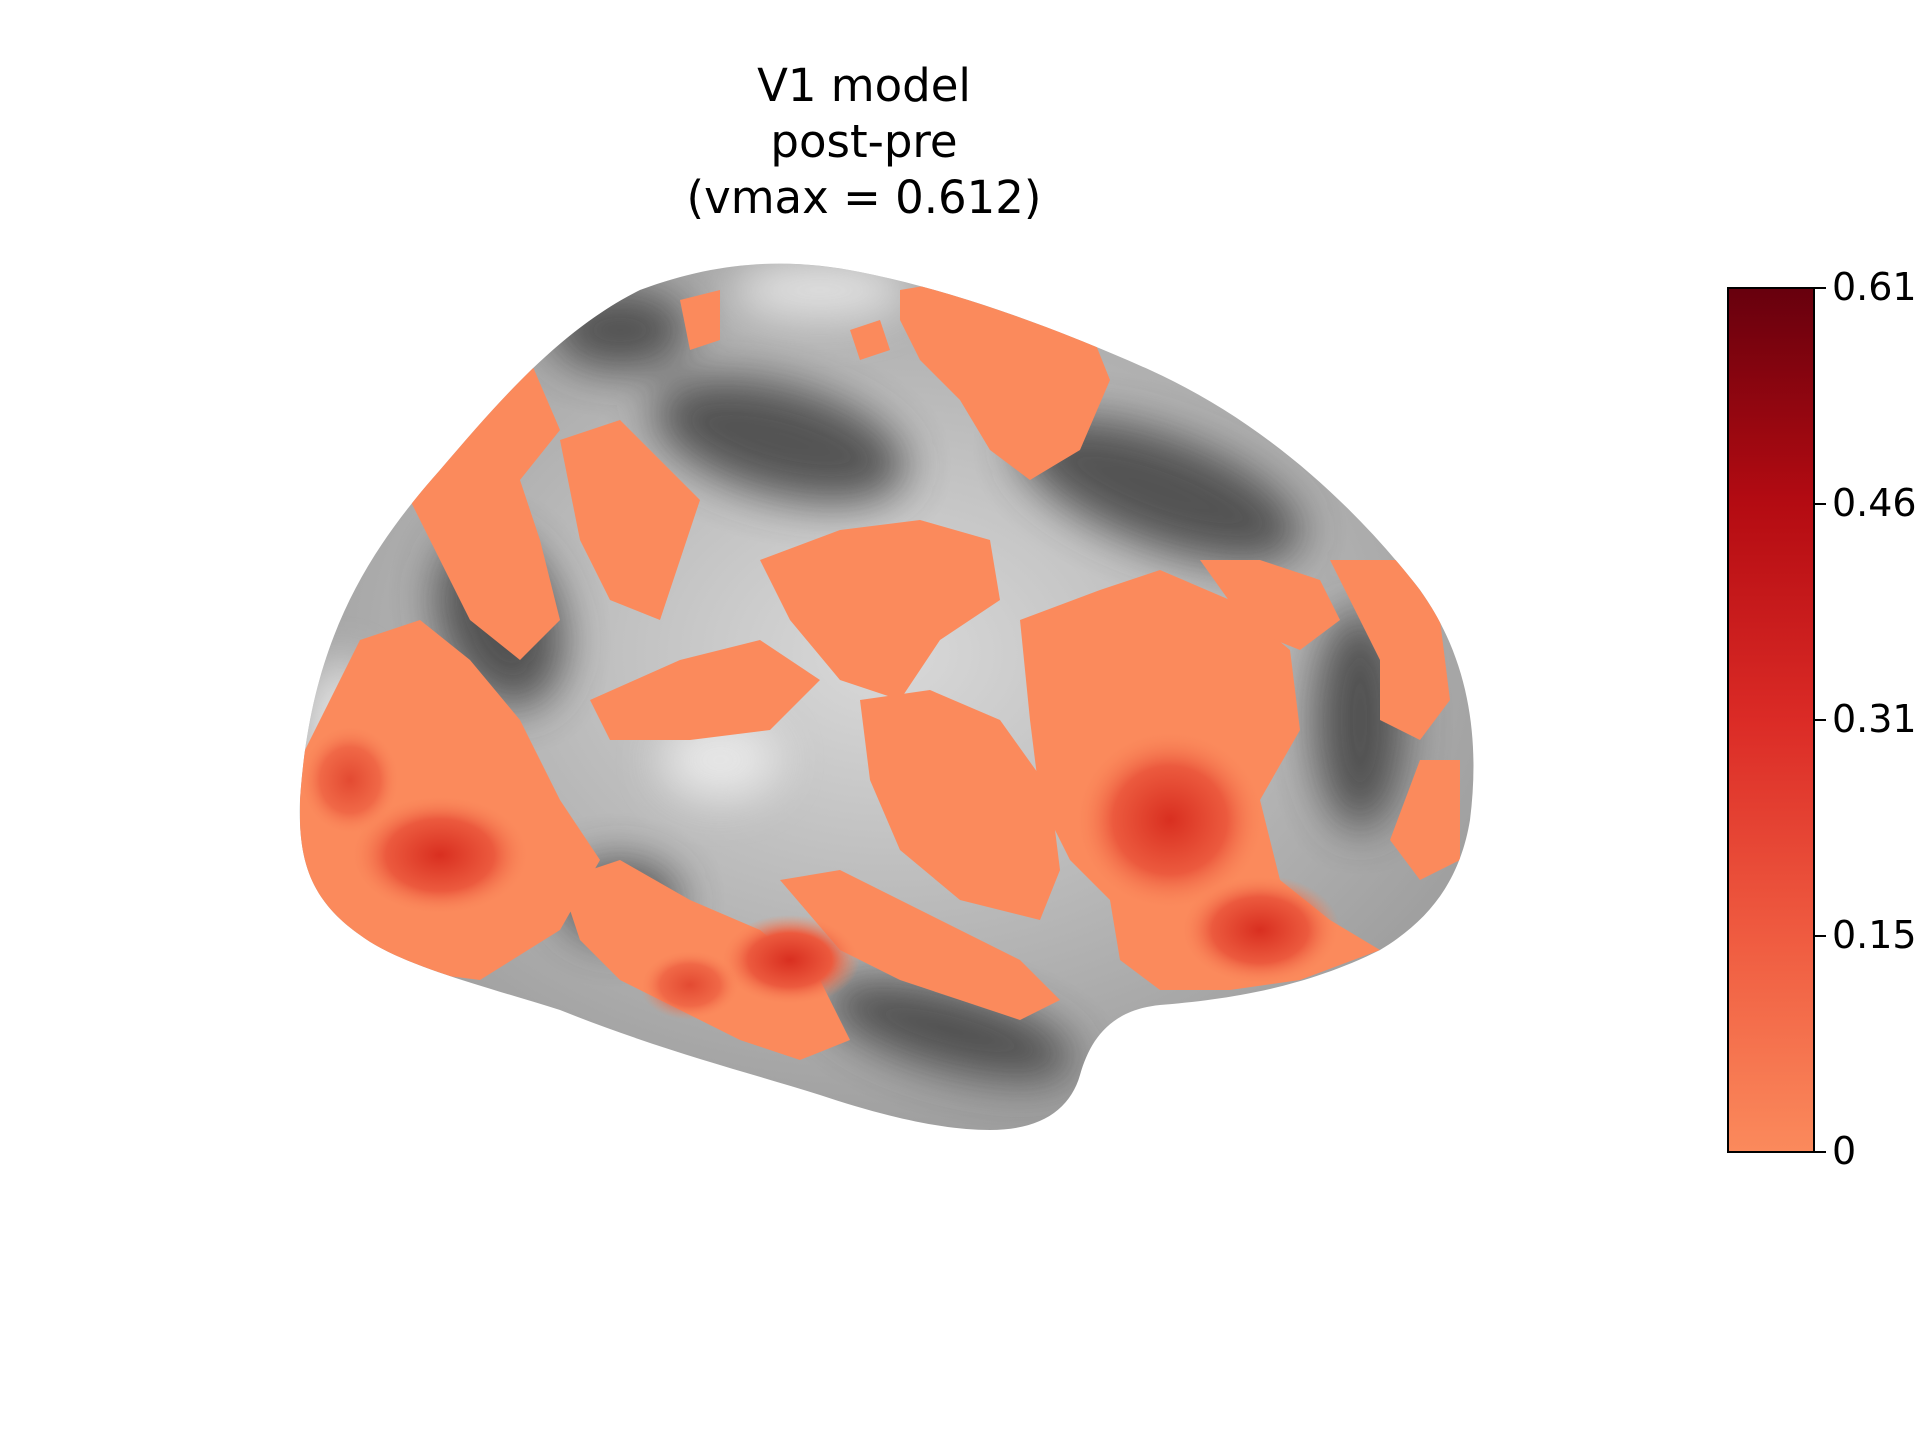 Image resolution: width=1920 pixels, height=1440 pixels. I want to click on activation-peaks, so click(820, 872).